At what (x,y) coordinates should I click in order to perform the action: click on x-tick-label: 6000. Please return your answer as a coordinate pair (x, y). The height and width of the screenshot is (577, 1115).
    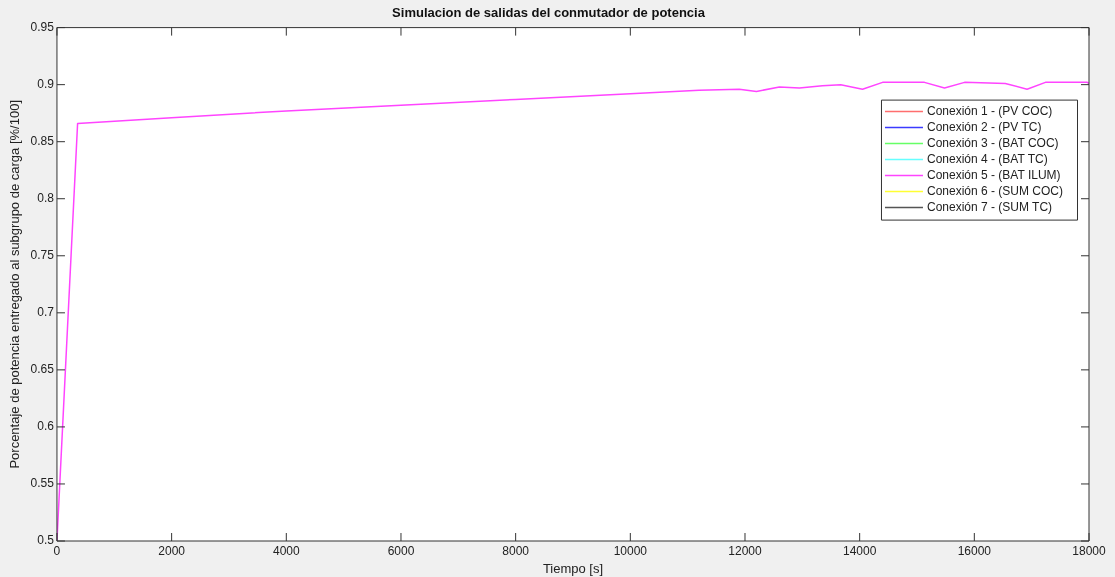
    Looking at the image, I should click on (401, 550).